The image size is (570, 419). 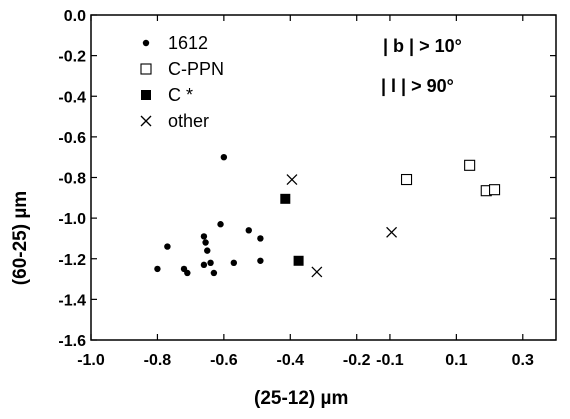 I want to click on y-tick-label: -1.4, so click(x=72, y=300).